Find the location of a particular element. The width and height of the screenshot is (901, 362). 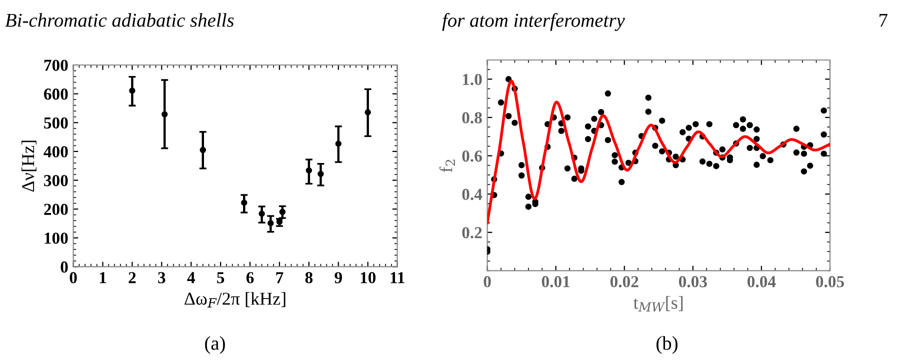

text: Bi-chromatic adiabatic shells is located at coordinates (119, 20).